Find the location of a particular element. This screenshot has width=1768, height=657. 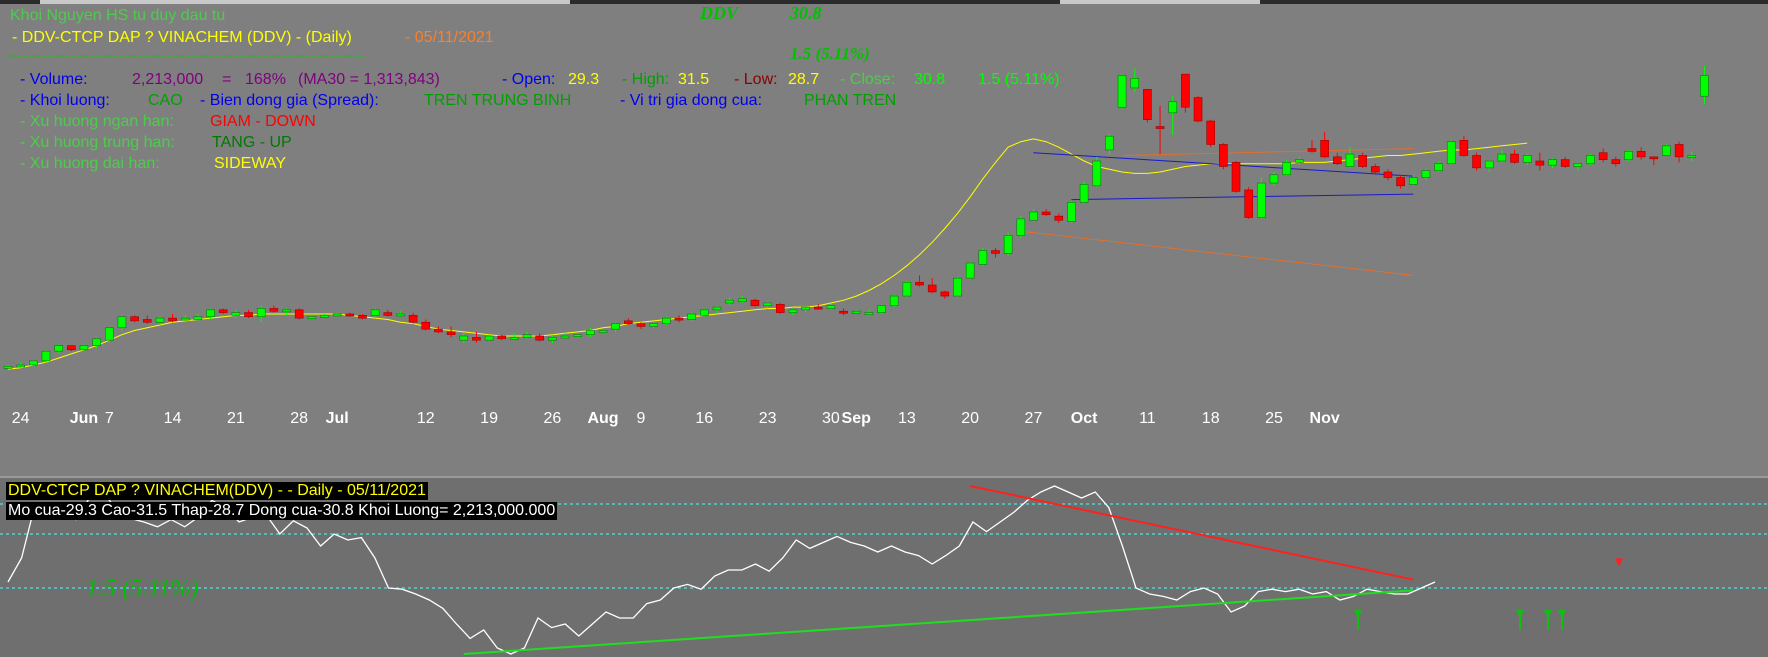

sell-arrow-icon is located at coordinates (1619, 562).